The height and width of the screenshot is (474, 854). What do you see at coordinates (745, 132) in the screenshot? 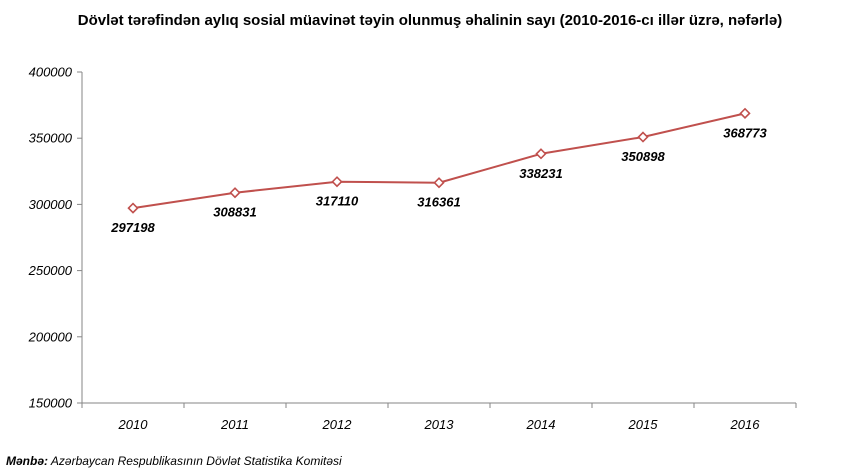
I see `data-label: 368773` at bounding box center [745, 132].